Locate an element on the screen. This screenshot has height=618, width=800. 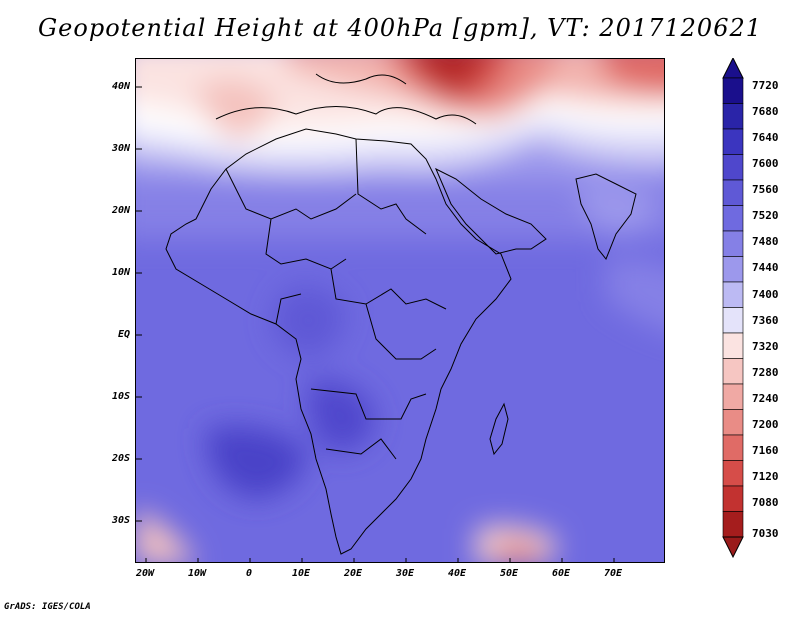
colorbar-label: 7320 is located at coordinates (765, 346).